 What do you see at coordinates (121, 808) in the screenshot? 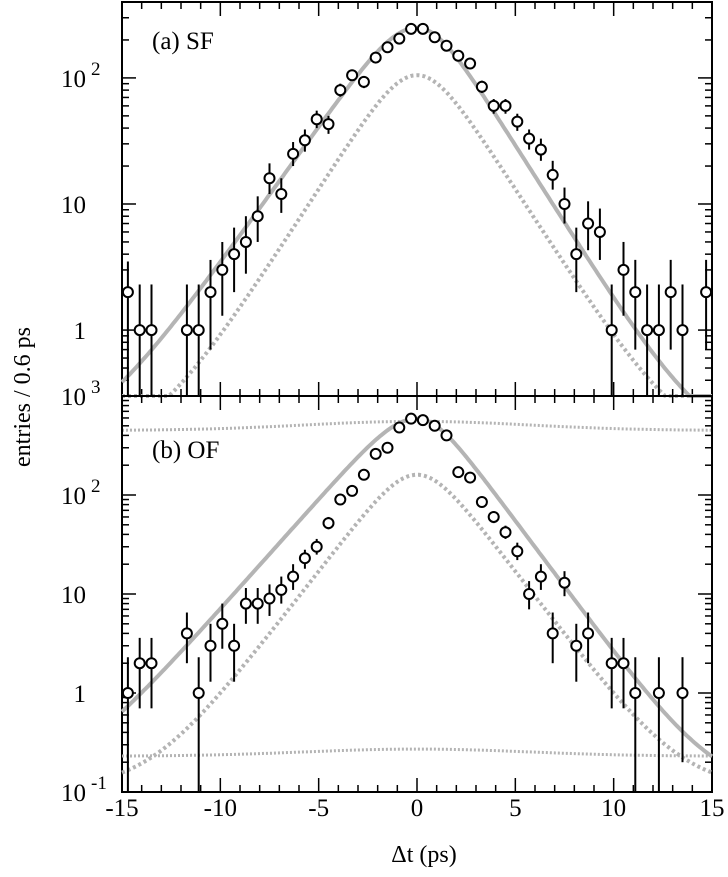
I see `x-tick-label: -15` at bounding box center [121, 808].